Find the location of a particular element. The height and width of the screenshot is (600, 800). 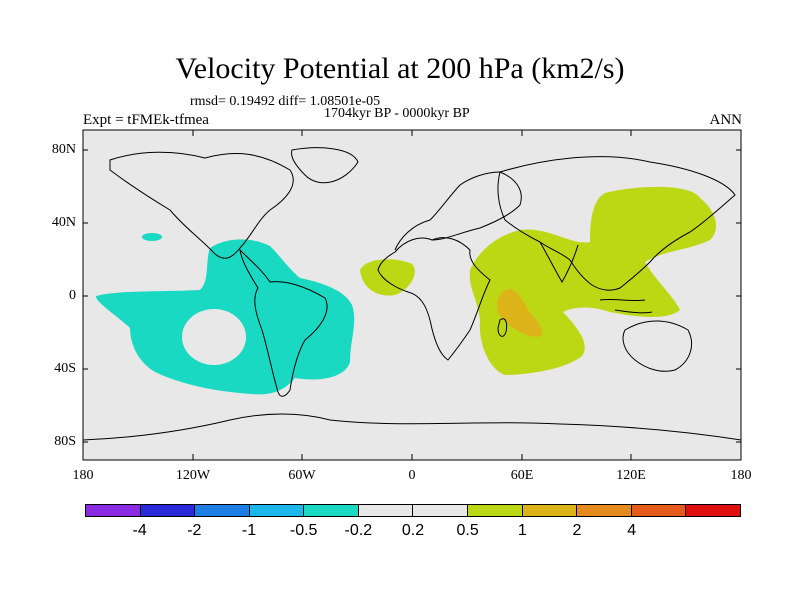

colorbar-label: 0.5 is located at coordinates (467, 530).